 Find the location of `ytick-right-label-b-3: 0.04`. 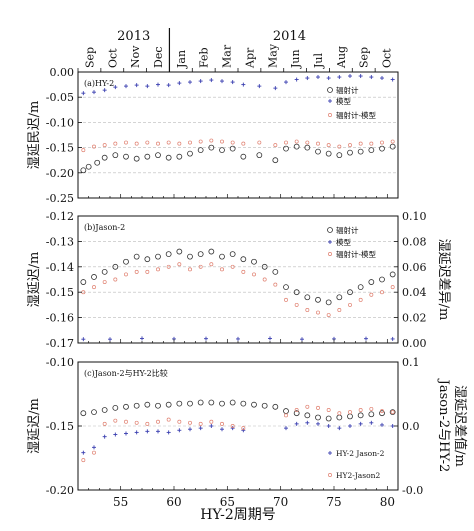

ytick-right-label-b-3: 0.04 is located at coordinates (414, 292).